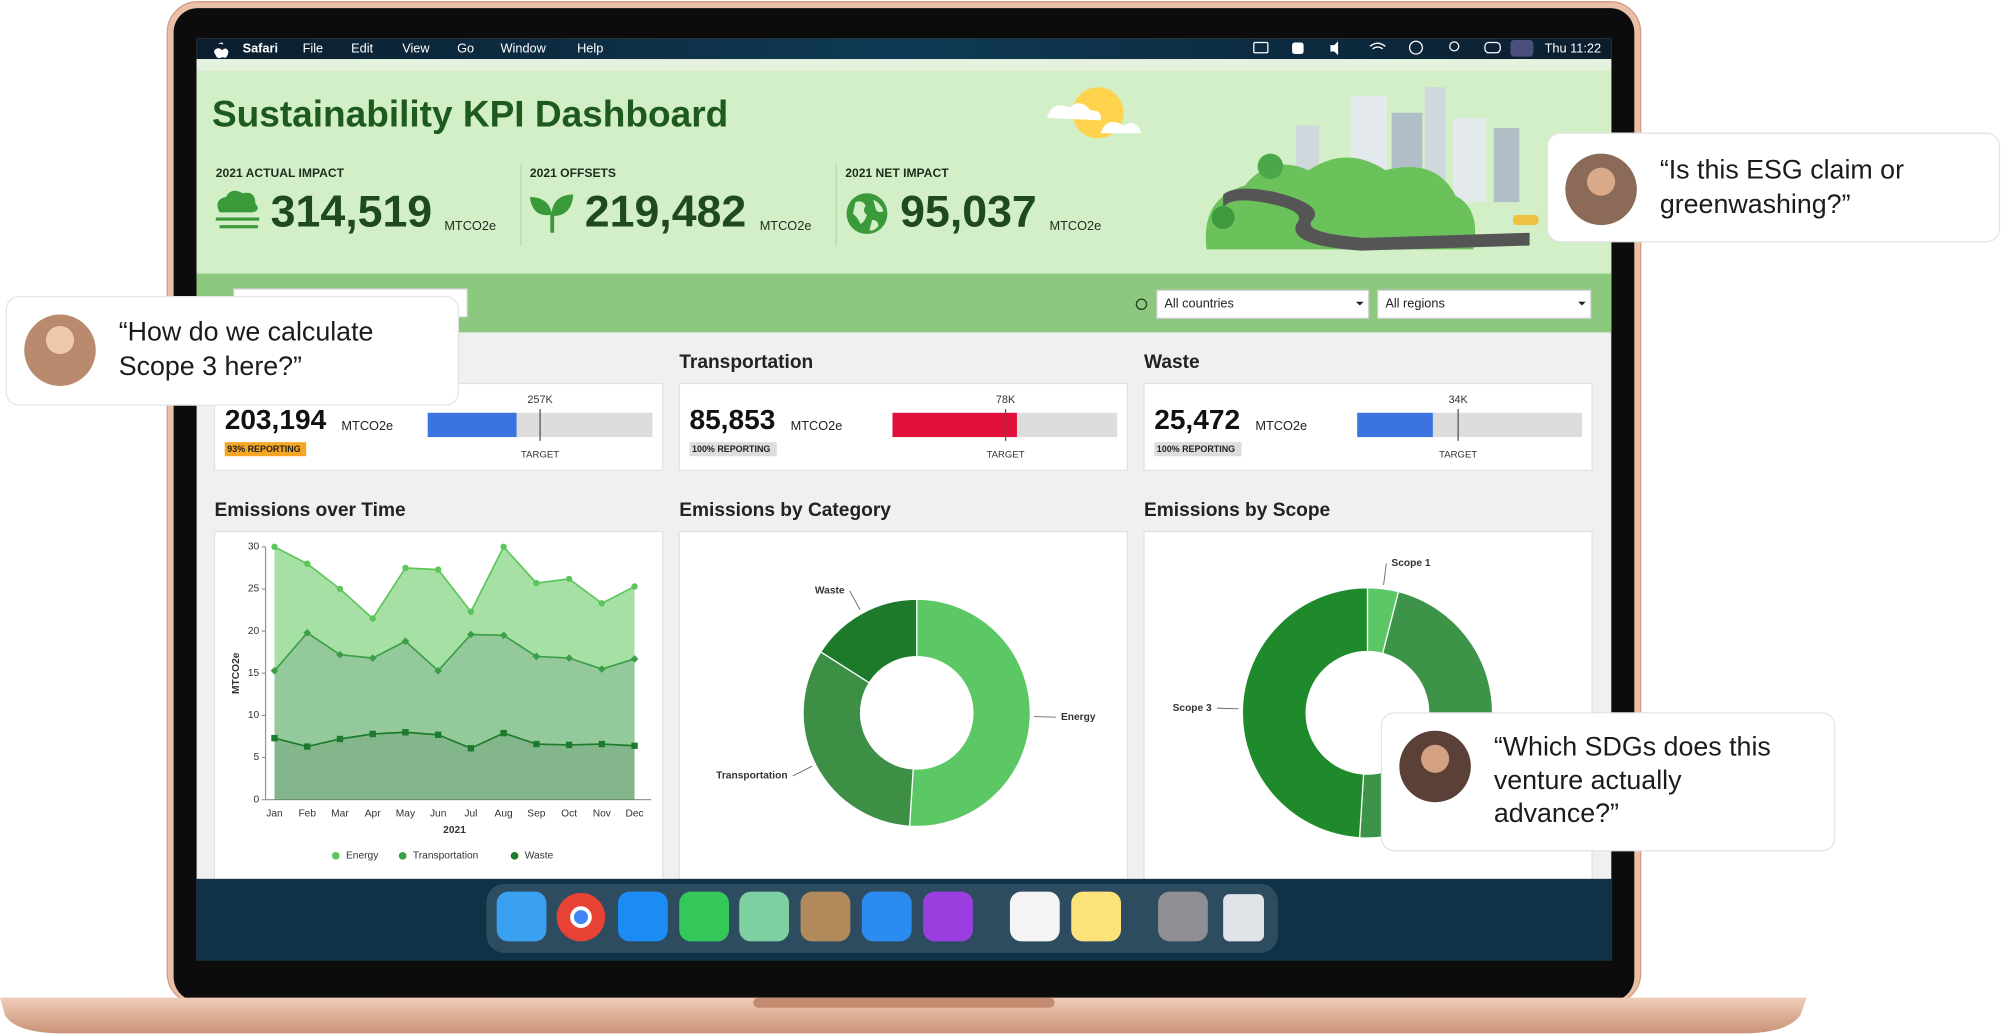 Image resolution: width=2002 pixels, height=1035 pixels. I want to click on chart-title: Emissions by Scope, so click(1237, 510).